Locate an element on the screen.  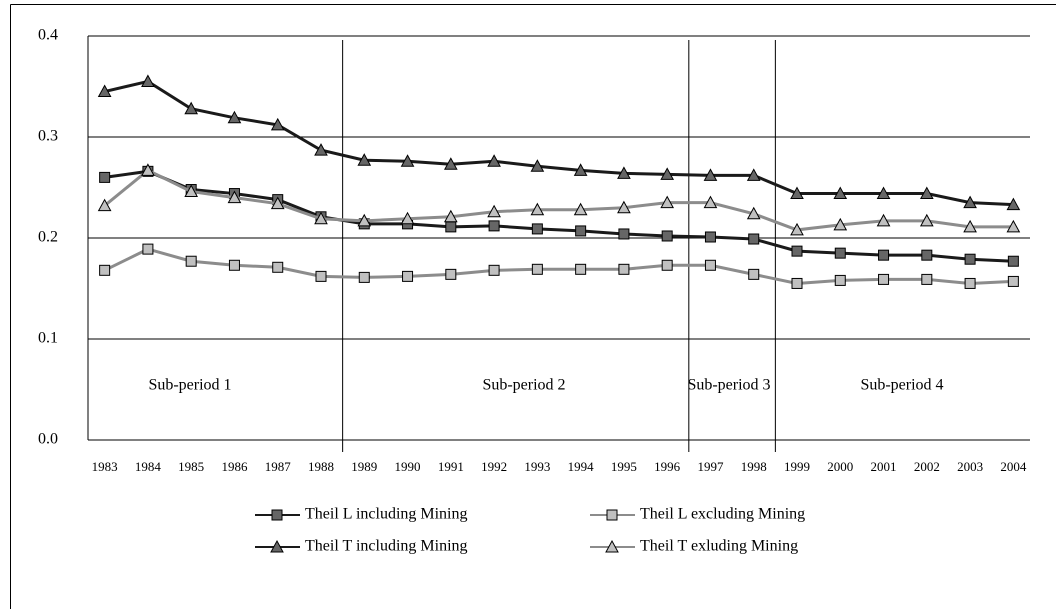
legend-label: Theil L excluding Mining is located at coordinates (722, 514).